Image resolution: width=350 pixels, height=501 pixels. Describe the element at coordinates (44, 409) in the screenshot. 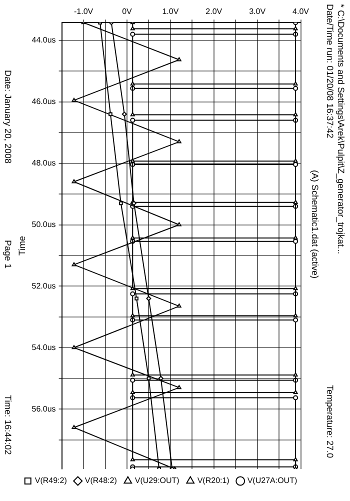

I see `y-tick-label: 56.0us` at that location.